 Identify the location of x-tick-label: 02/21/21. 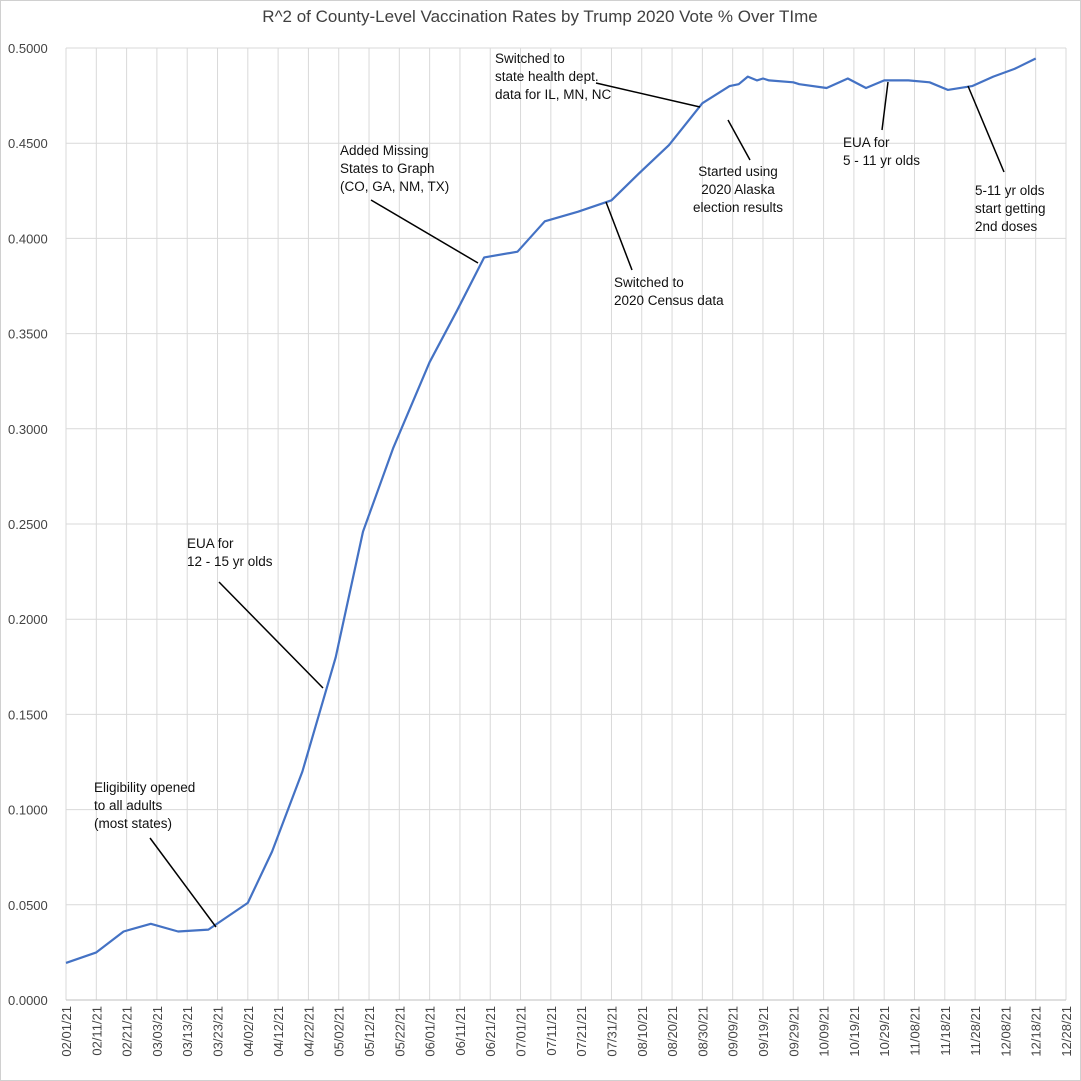
(127, 1031).